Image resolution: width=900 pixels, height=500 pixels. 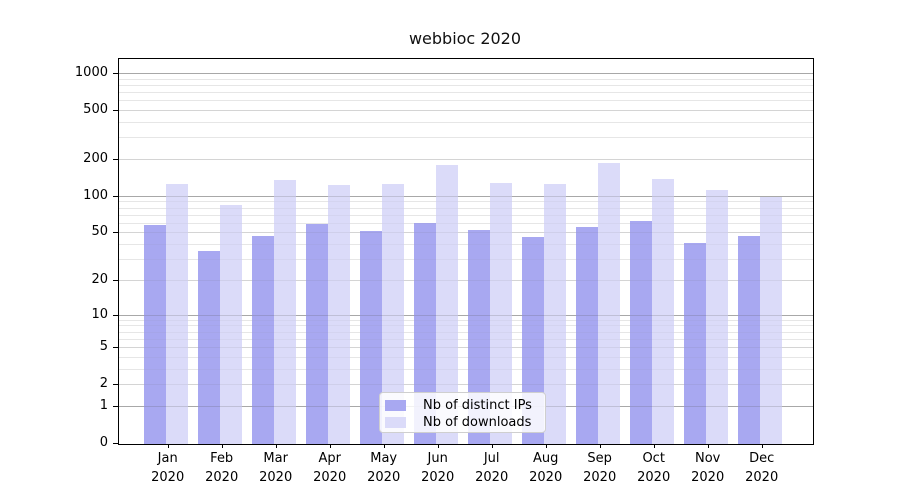 What do you see at coordinates (600, 468) in the screenshot?
I see `x-tick-label: Sep 2020` at bounding box center [600, 468].